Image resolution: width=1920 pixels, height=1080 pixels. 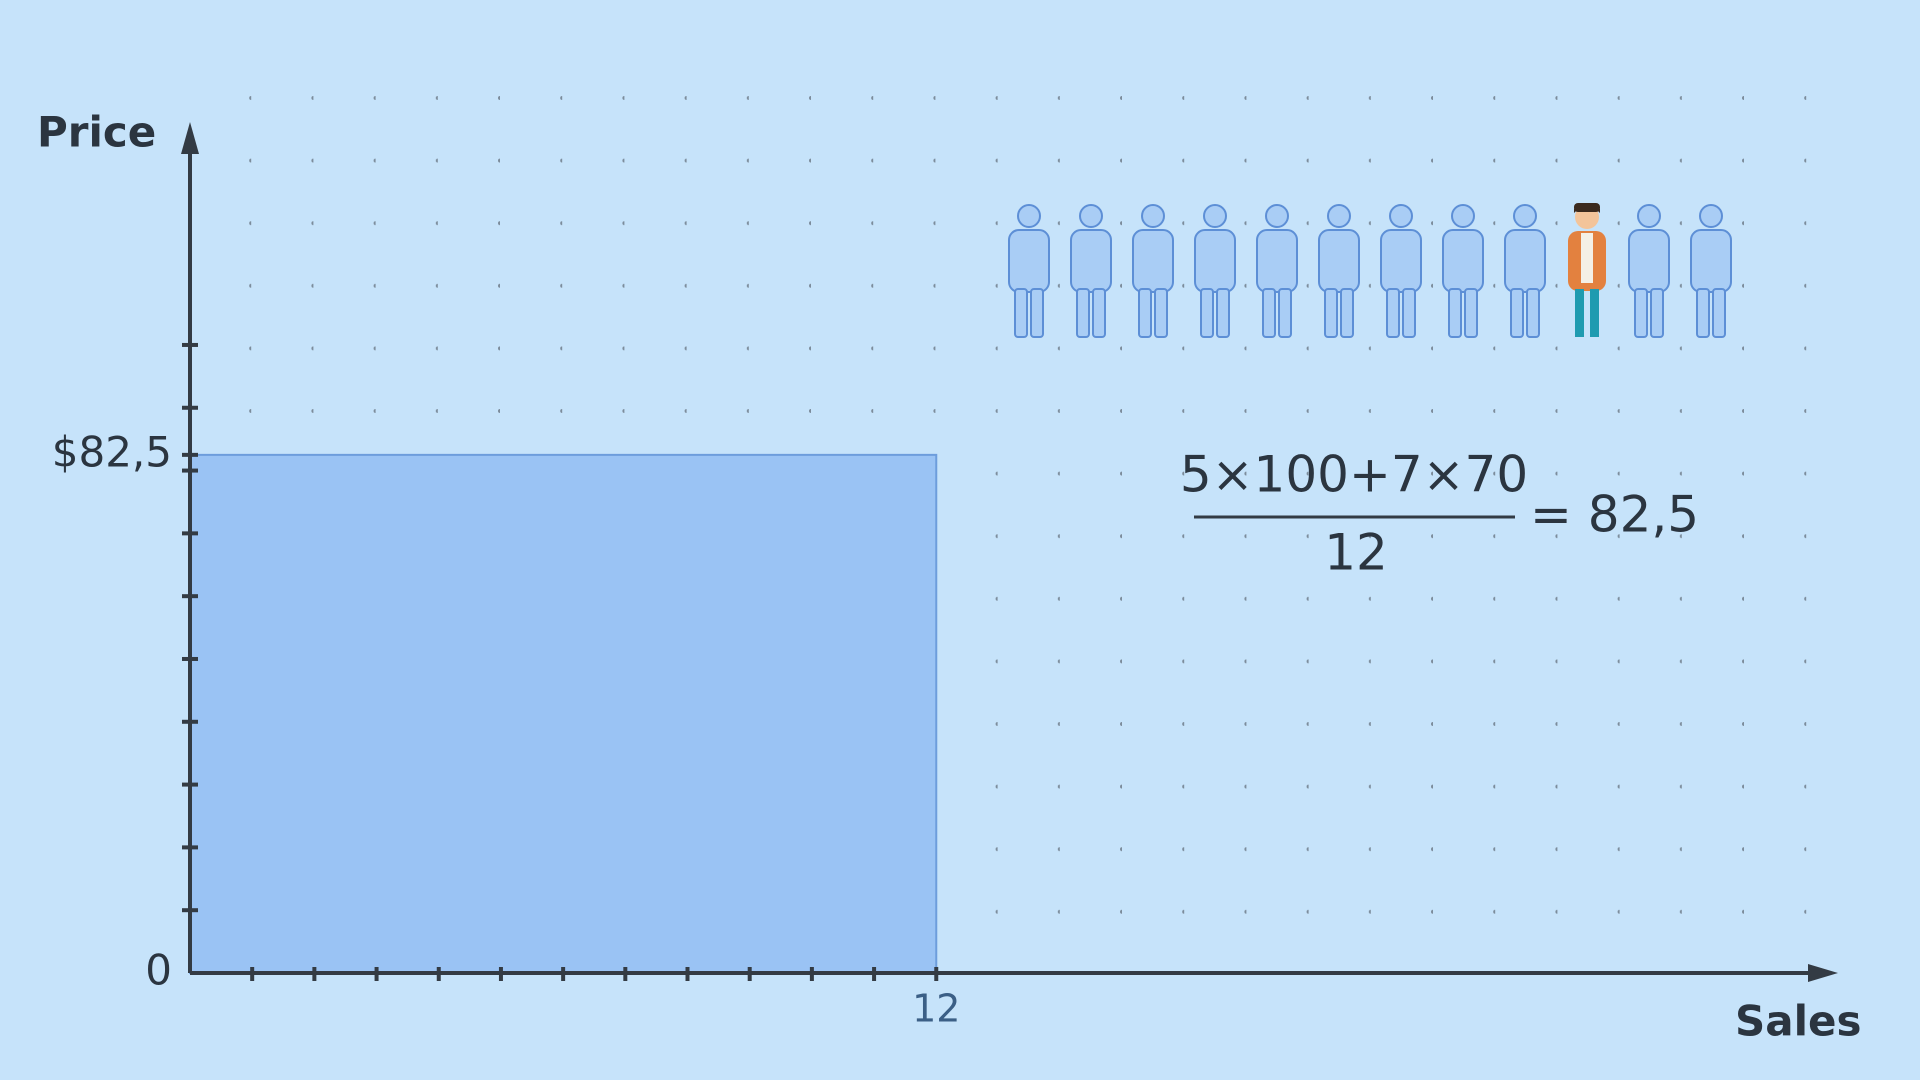 I want to click on formula-denominator: 12, so click(x=1356, y=553).